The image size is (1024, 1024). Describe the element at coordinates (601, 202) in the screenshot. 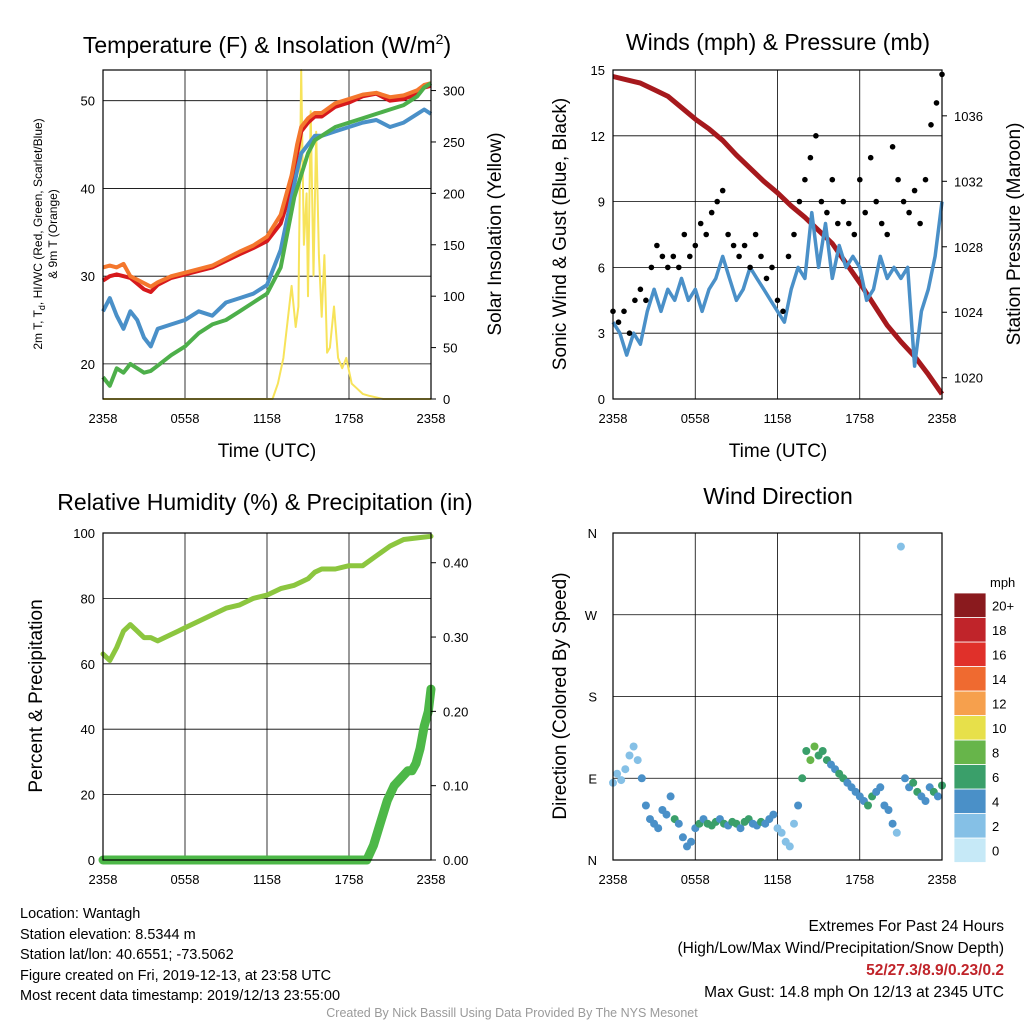

I see `winds-y-tick-label: 9` at that location.